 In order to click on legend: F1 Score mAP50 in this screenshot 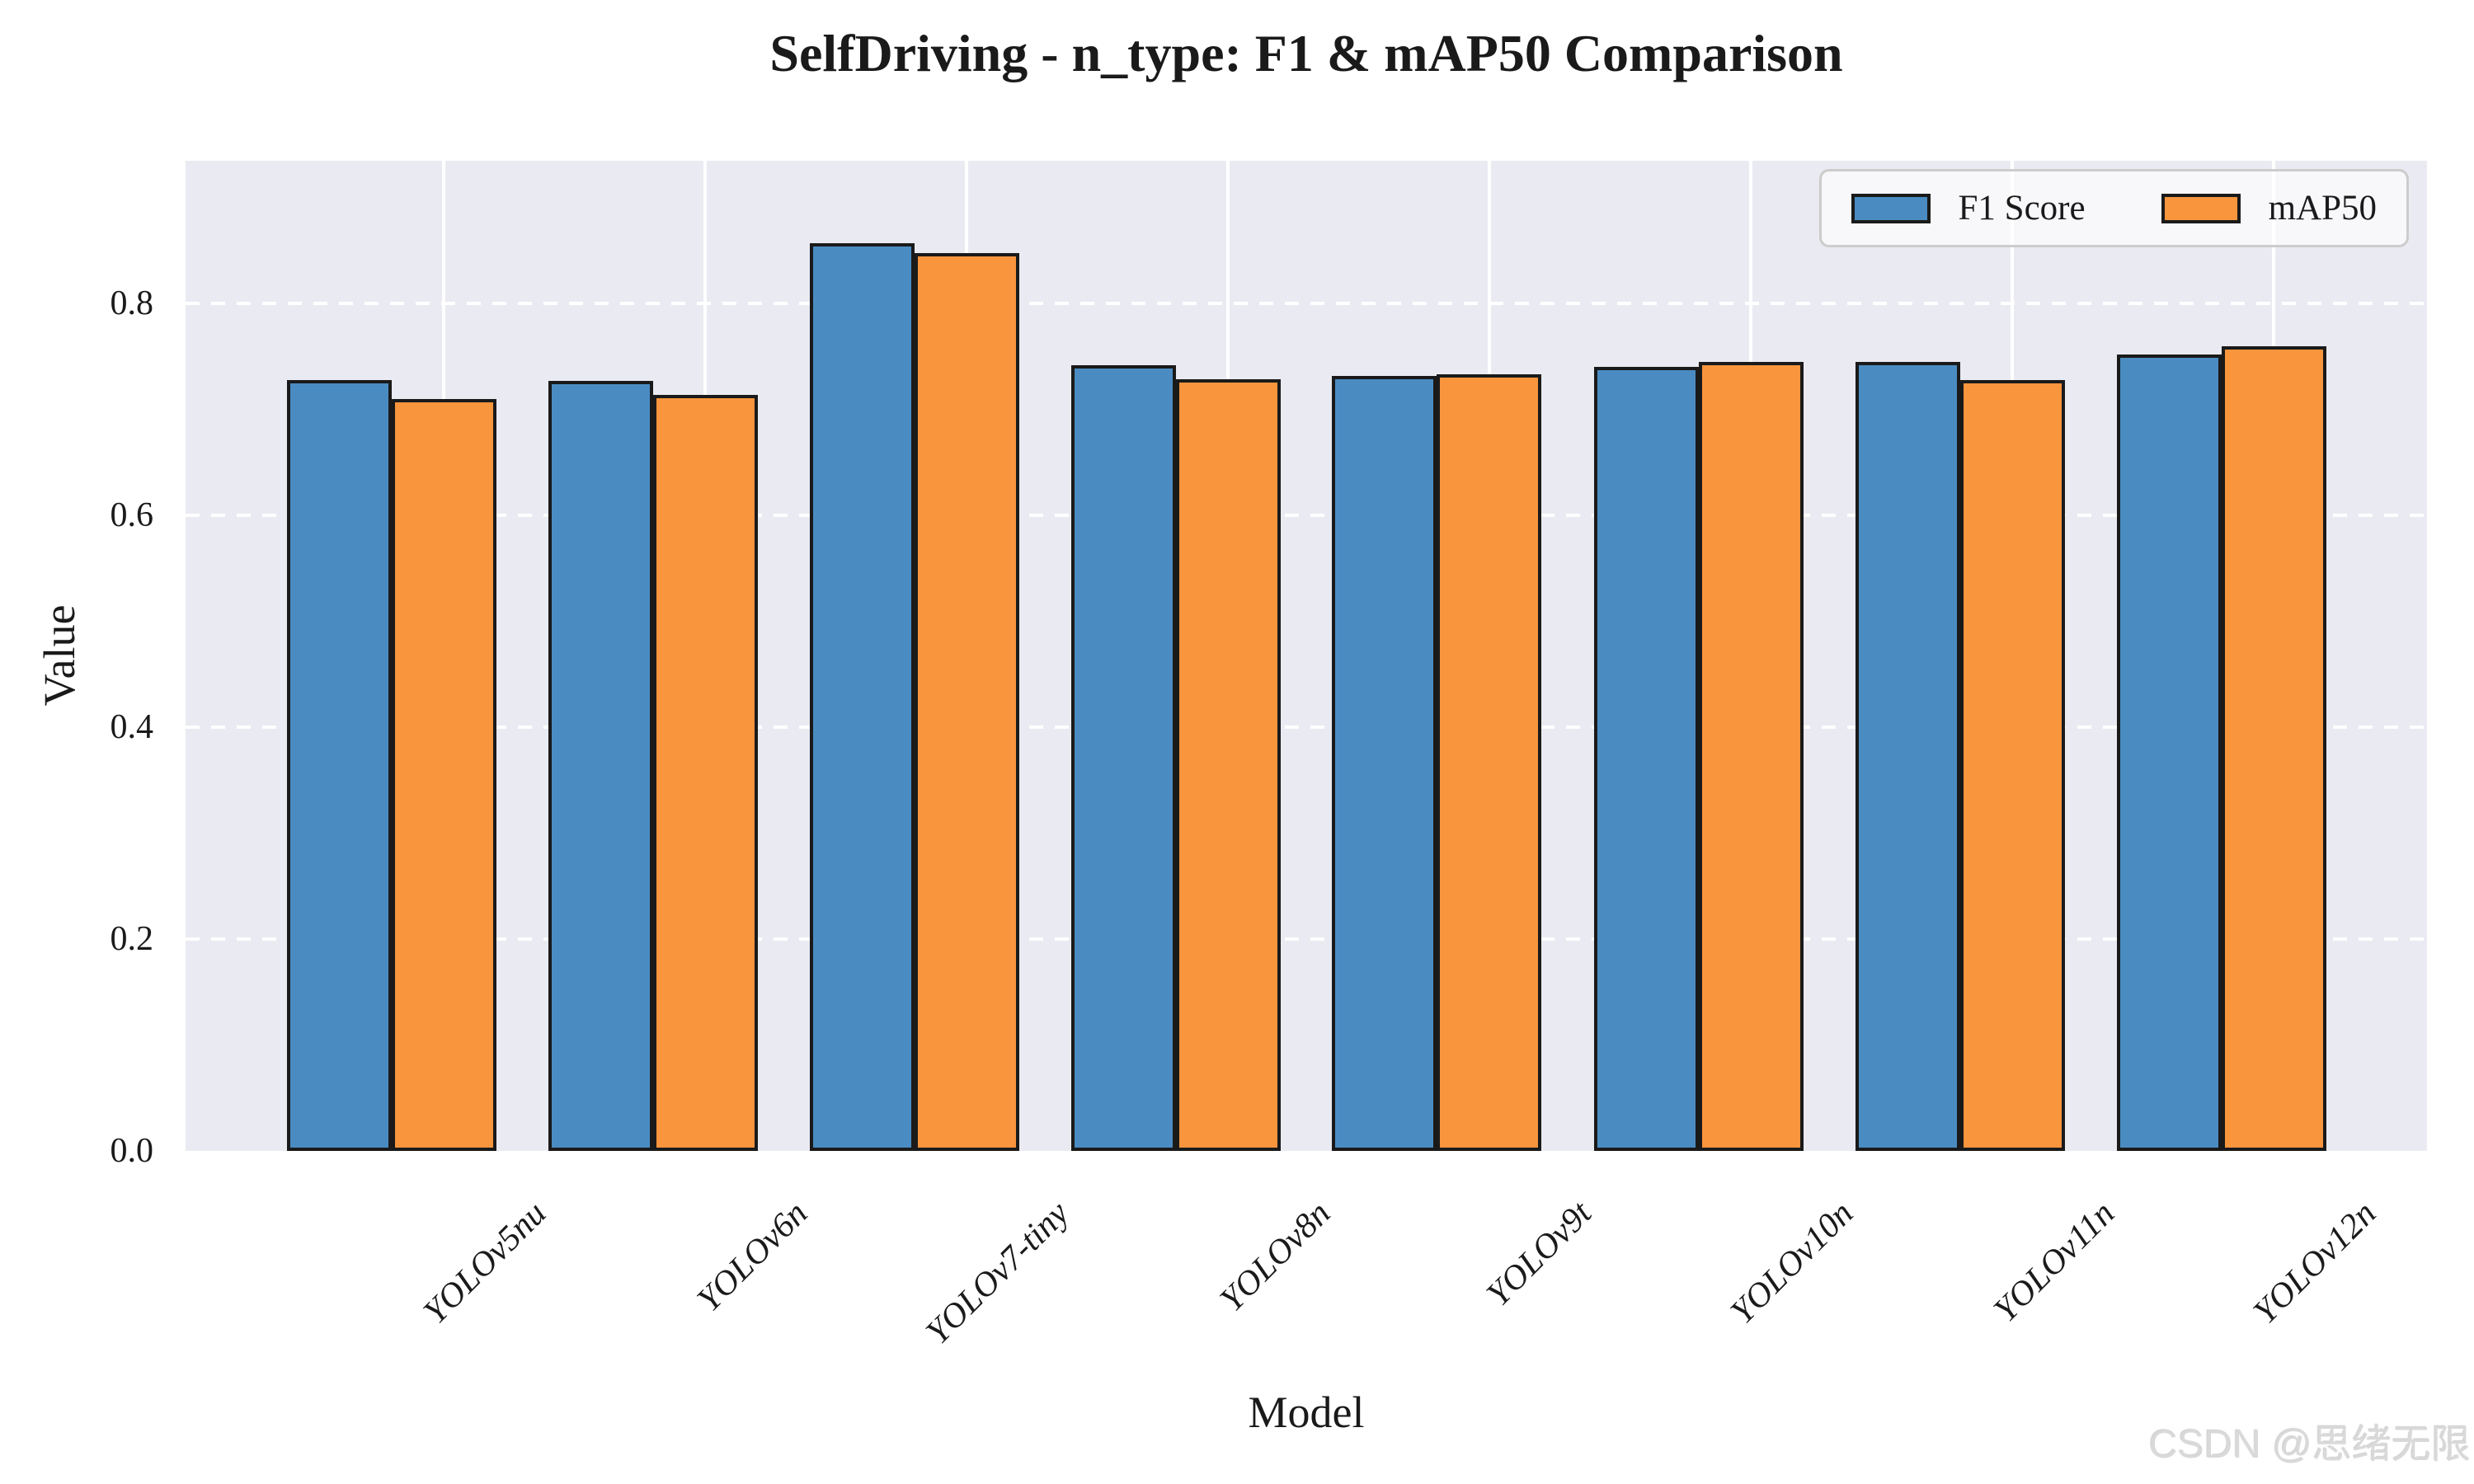, I will do `click(2113, 208)`.